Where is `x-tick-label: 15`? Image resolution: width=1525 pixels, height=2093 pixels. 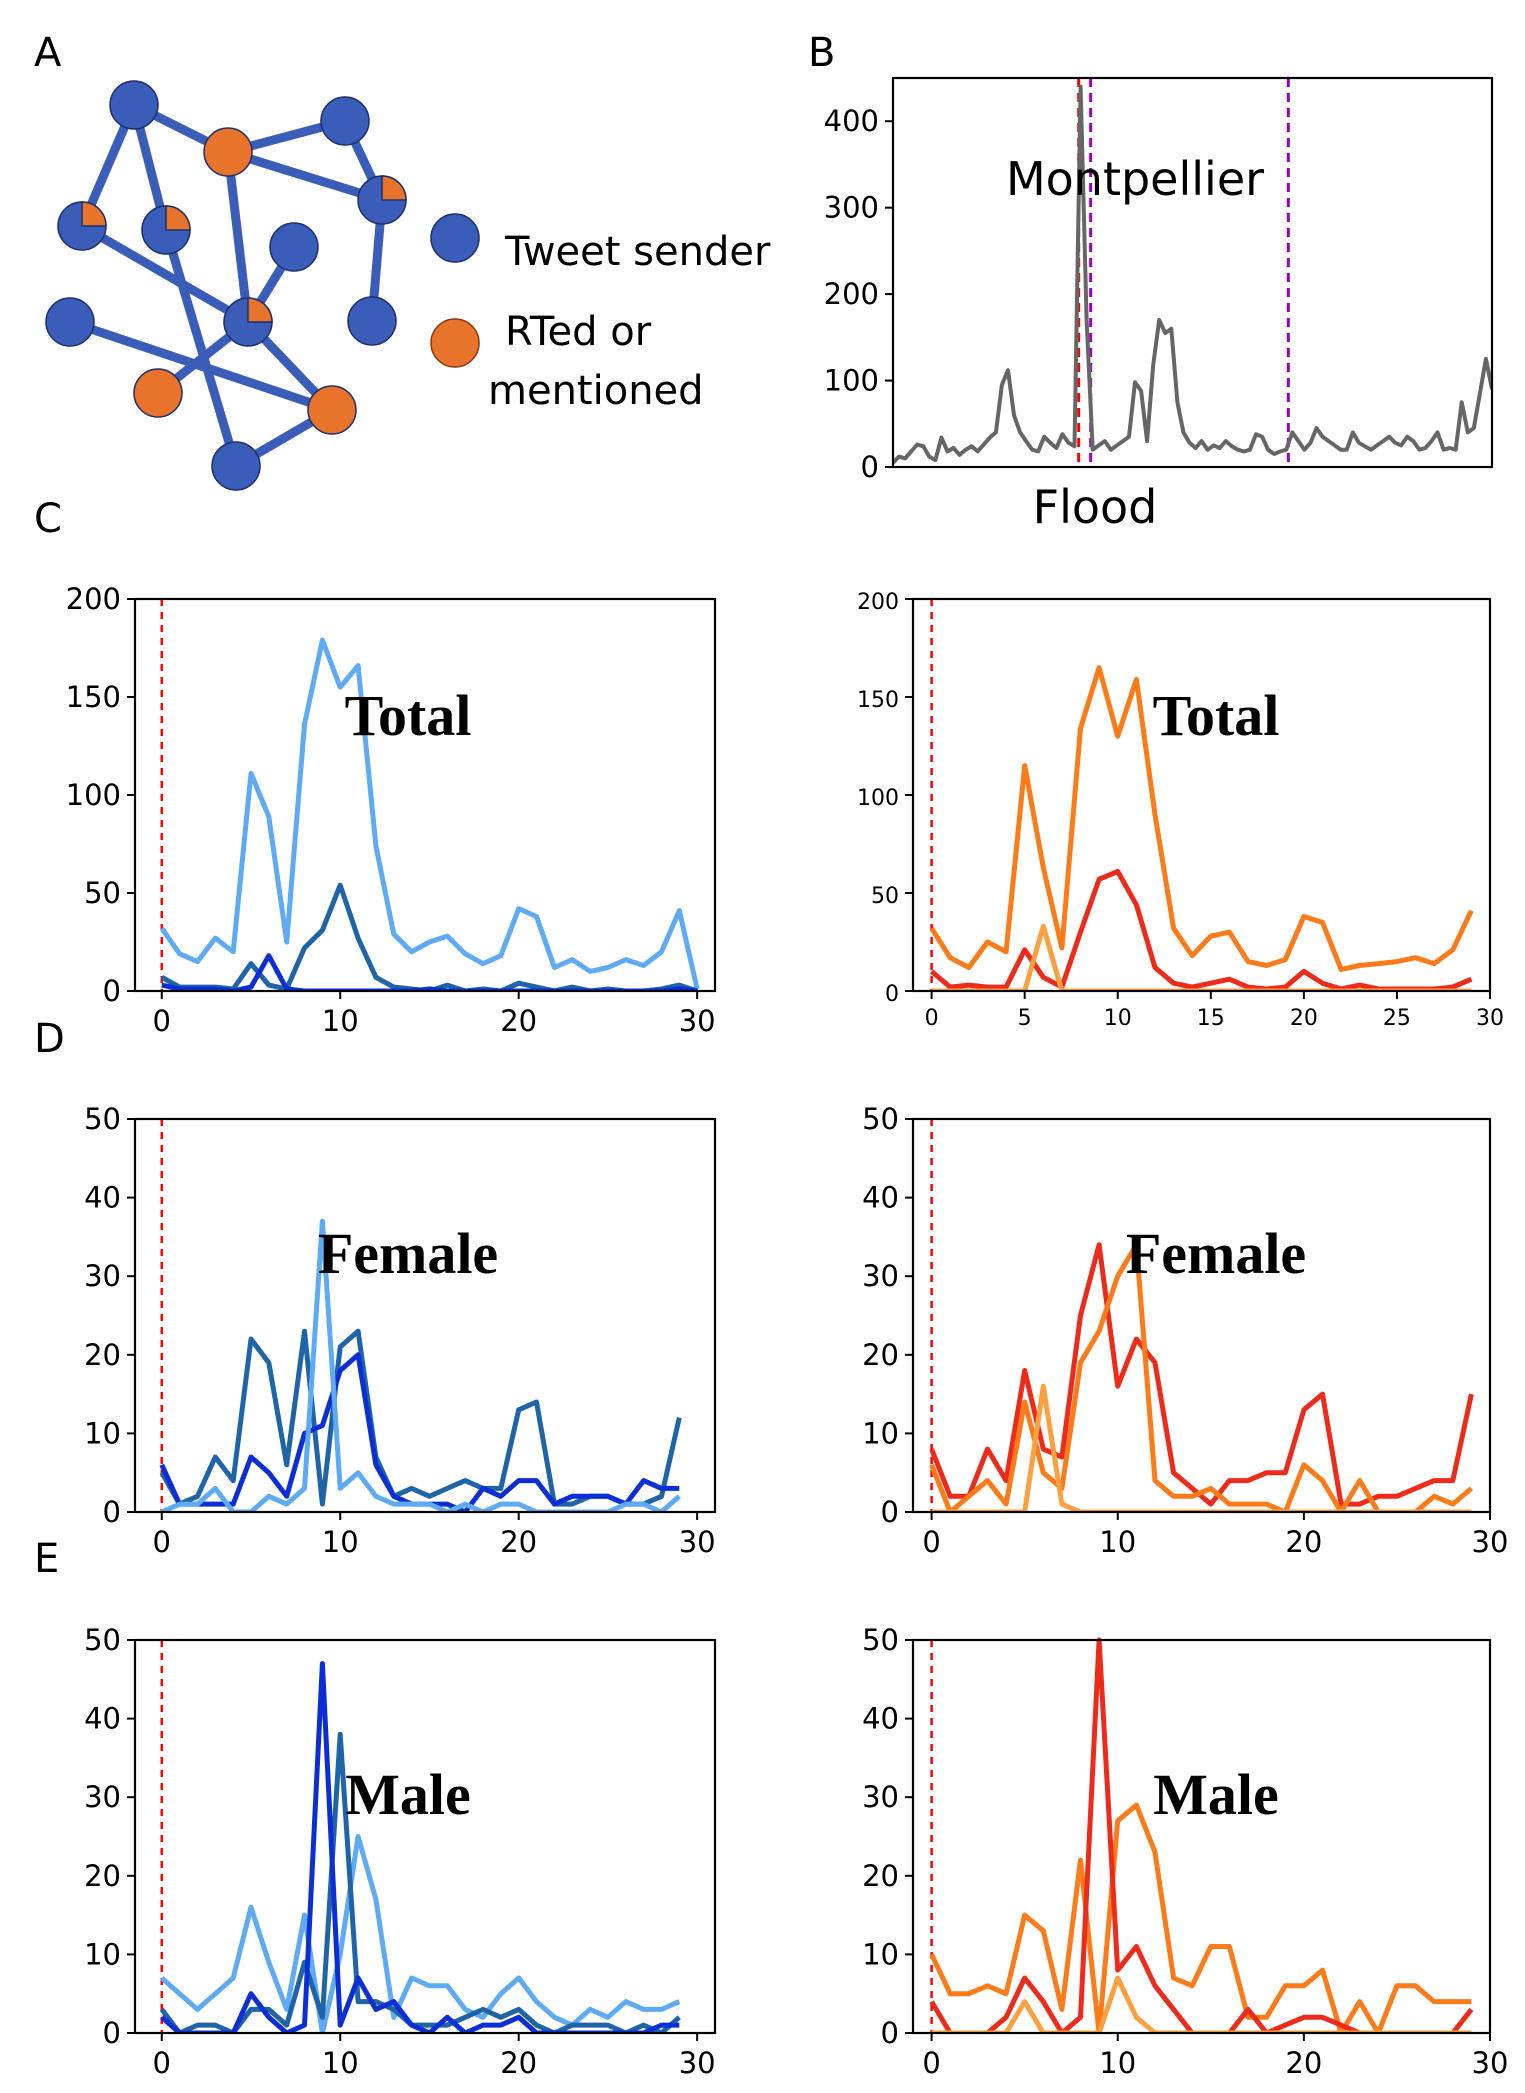
x-tick-label: 15 is located at coordinates (1211, 1018).